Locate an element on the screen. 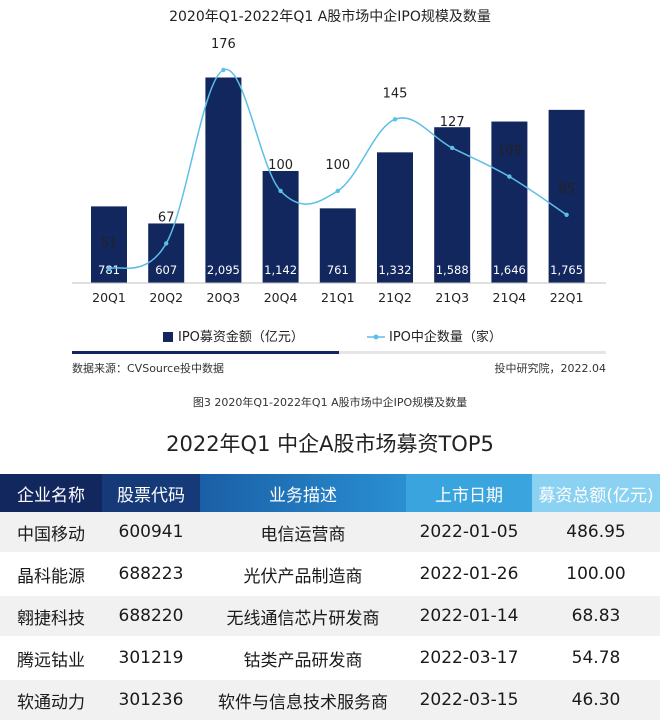 The height and width of the screenshot is (722, 660). header-stock-code: 股票代码 is located at coordinates (151, 493).